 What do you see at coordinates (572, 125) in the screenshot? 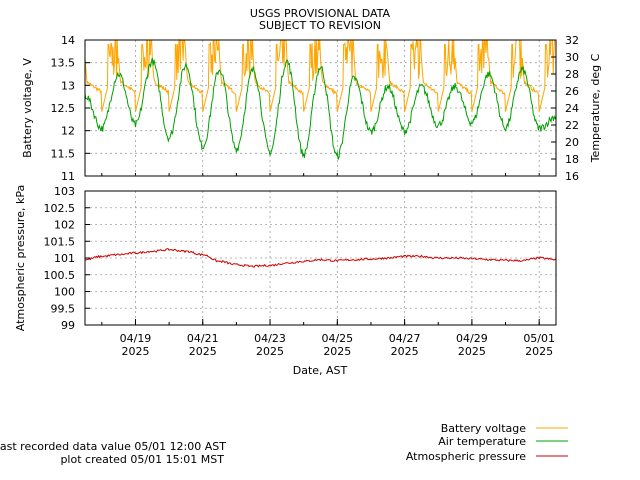
I see `temperature-tick-label: 22` at bounding box center [572, 125].